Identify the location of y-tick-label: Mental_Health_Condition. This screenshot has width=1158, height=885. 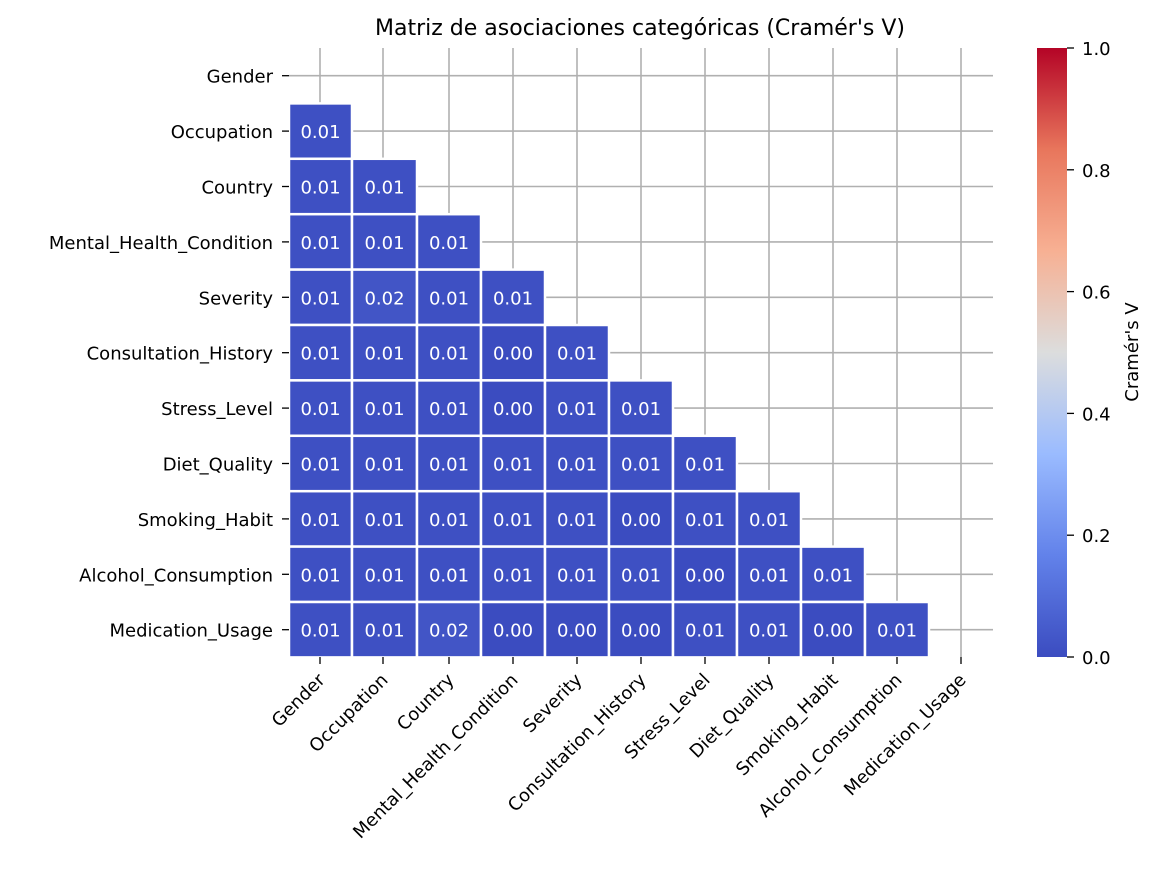
(161, 243).